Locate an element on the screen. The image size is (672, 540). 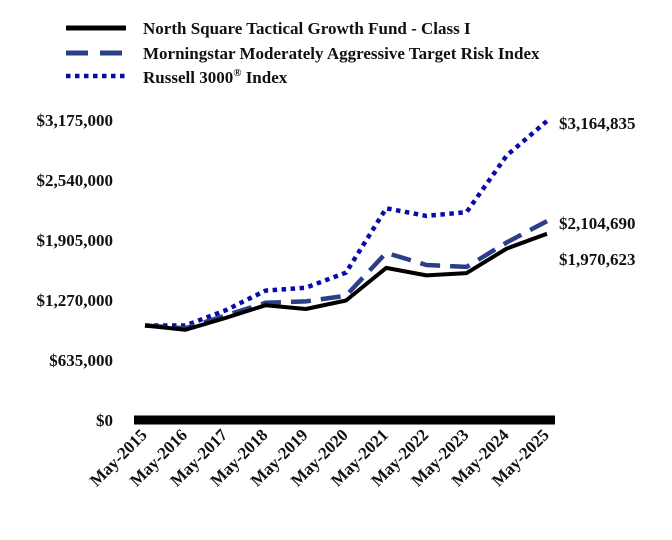
end-label-russell: $3,164,835 is located at coordinates (597, 123).